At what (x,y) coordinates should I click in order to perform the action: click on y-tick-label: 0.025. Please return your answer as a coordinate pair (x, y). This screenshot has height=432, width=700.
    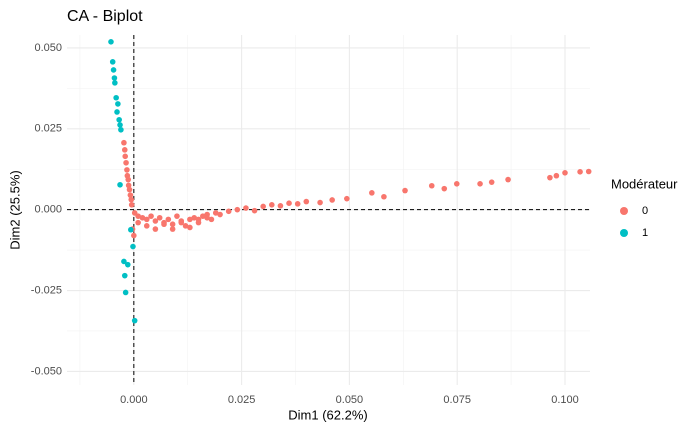
    Looking at the image, I should click on (48, 129).